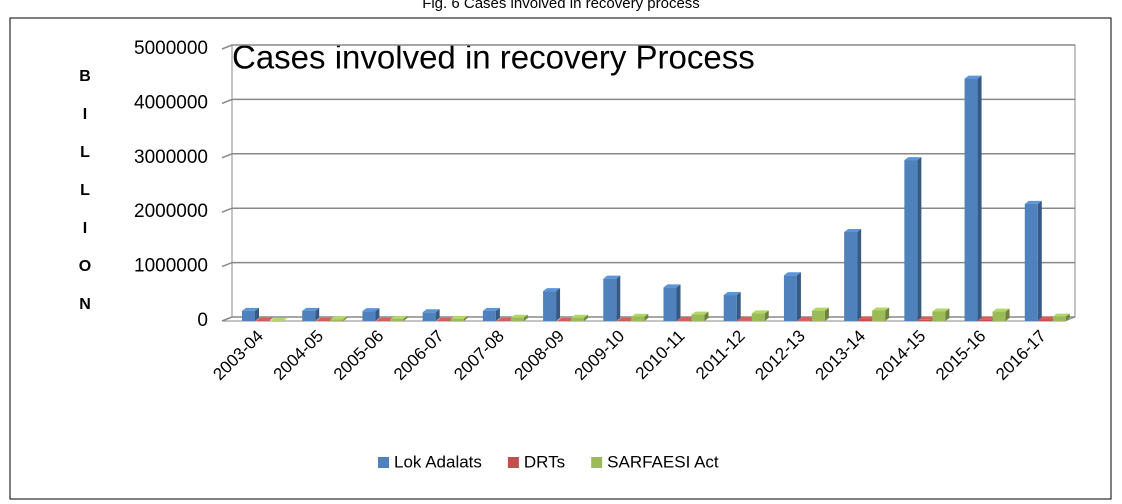  Describe the element at coordinates (539, 355) in the screenshot. I see `x-tick-label: 2008-09` at that location.